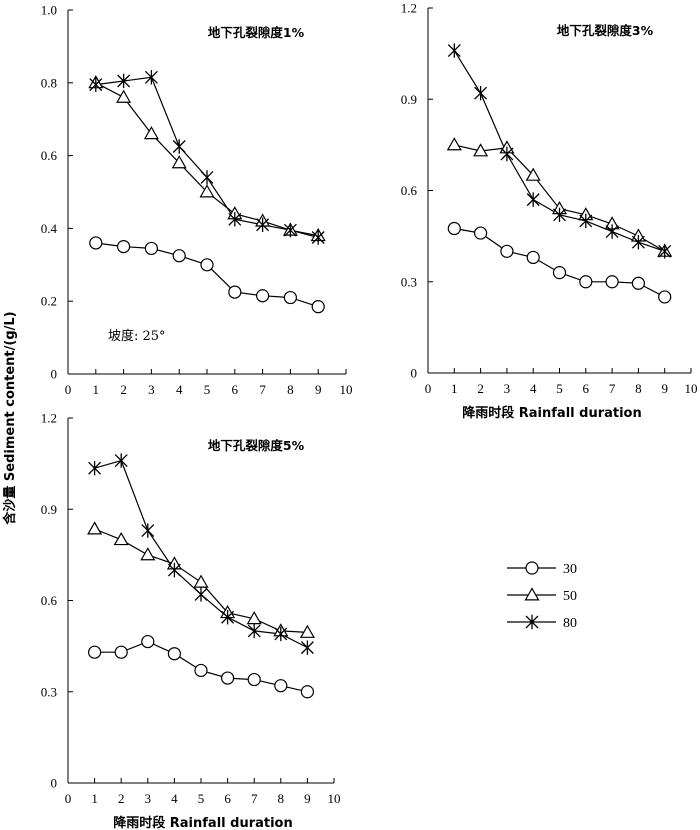  What do you see at coordinates (409, 281) in the screenshot?
I see `y-tick-label: 0.3` at bounding box center [409, 281].